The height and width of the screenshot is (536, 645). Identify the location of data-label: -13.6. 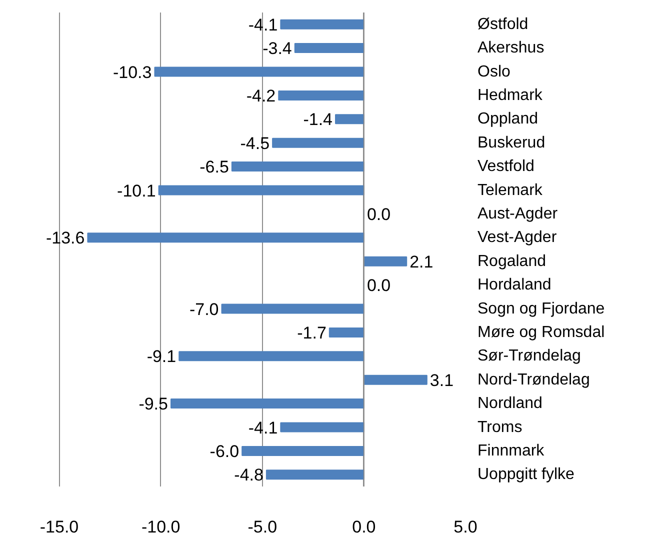
(65, 238).